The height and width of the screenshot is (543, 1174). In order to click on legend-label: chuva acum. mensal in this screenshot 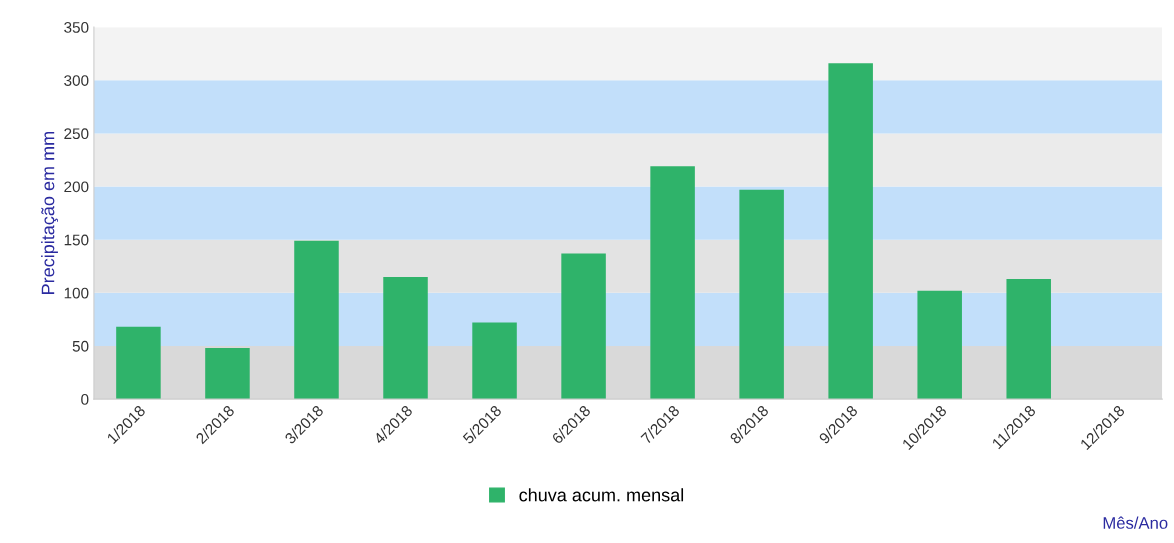, I will do `click(601, 495)`.